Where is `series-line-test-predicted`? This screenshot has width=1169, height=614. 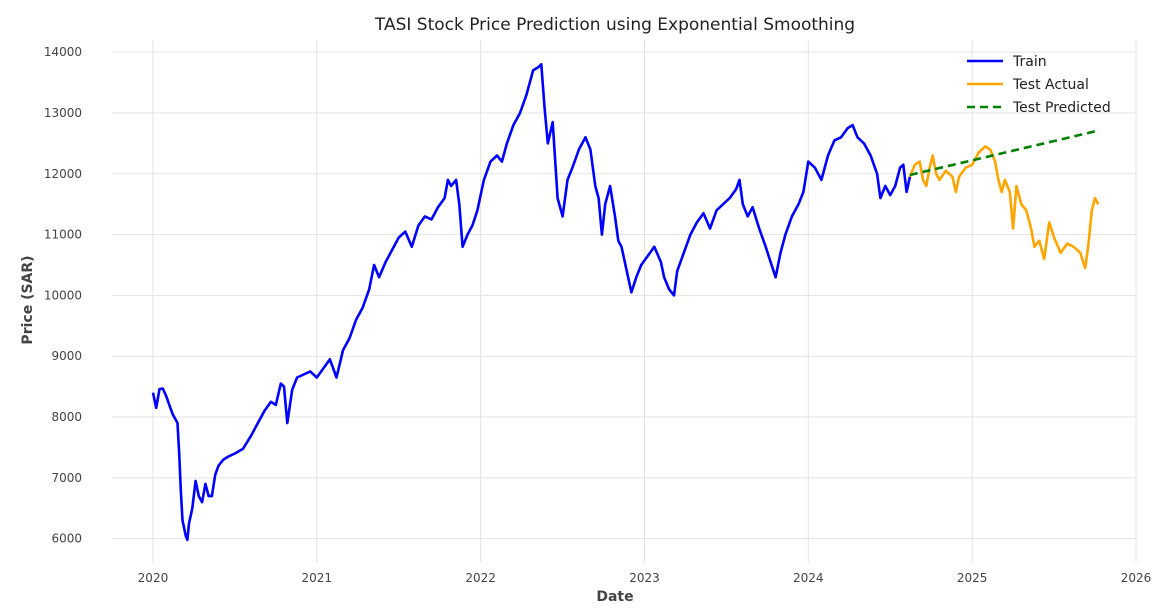
series-line-test-predicted is located at coordinates (1004, 153).